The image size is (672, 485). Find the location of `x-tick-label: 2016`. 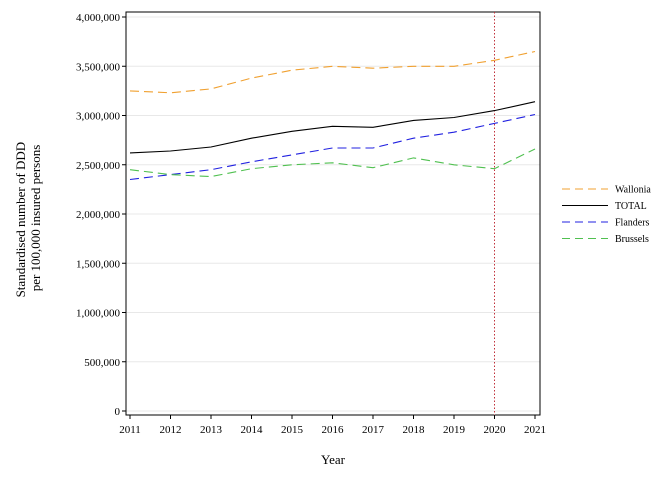

x-tick-label: 2016 is located at coordinates (333, 430).